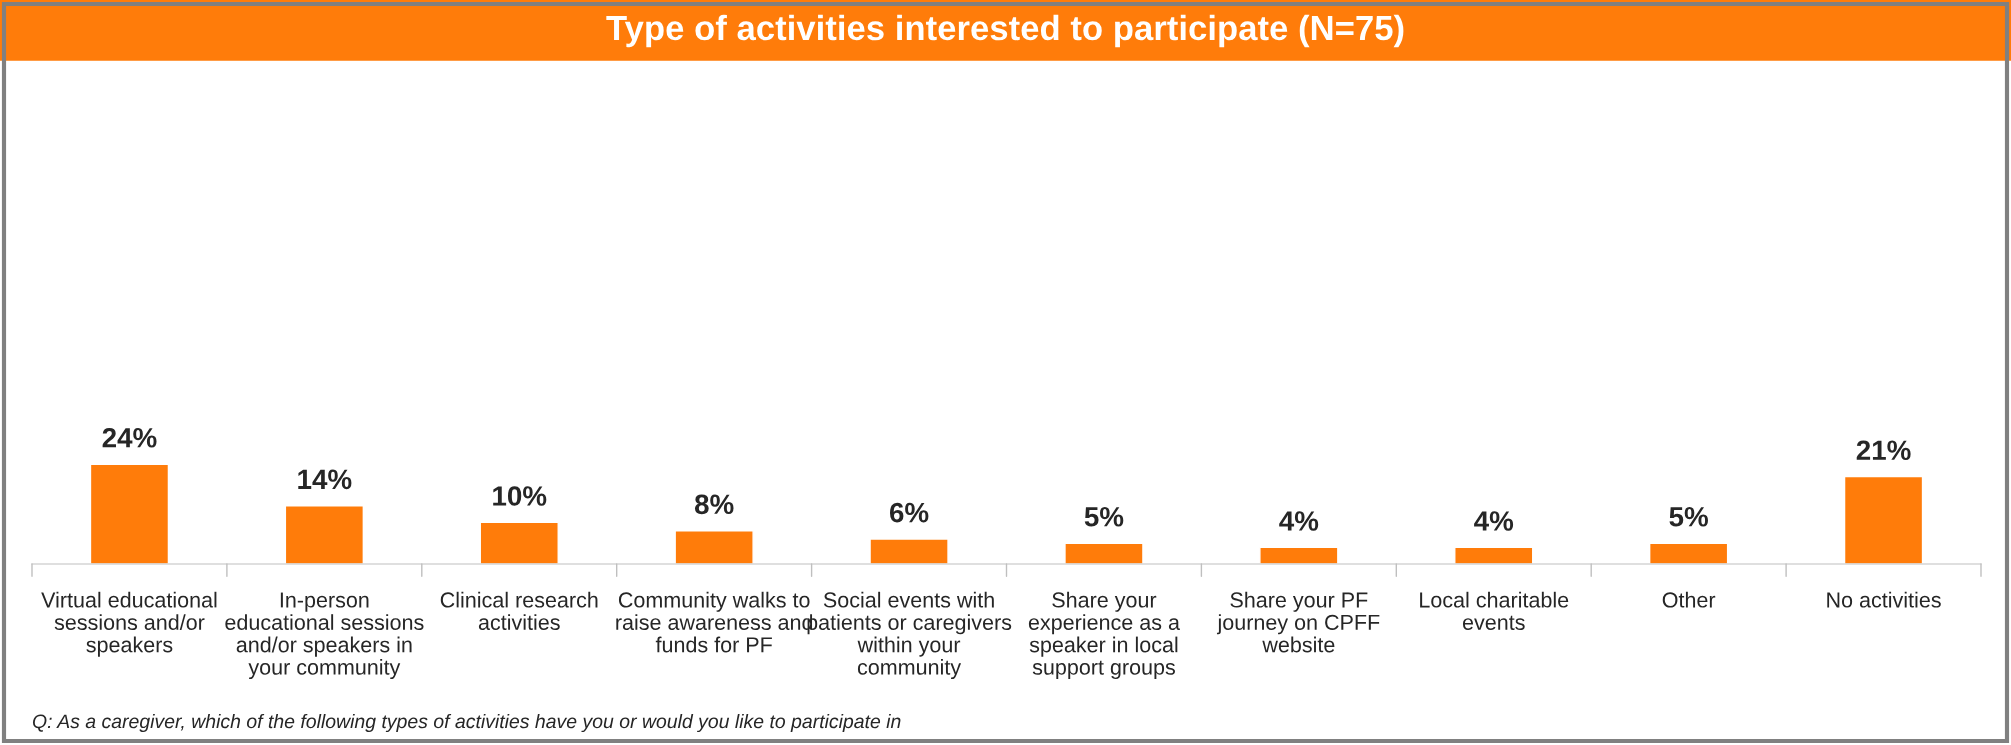  What do you see at coordinates (129, 624) in the screenshot?
I see `x-tick-label: Virtual educational sessions and/or speakers` at bounding box center [129, 624].